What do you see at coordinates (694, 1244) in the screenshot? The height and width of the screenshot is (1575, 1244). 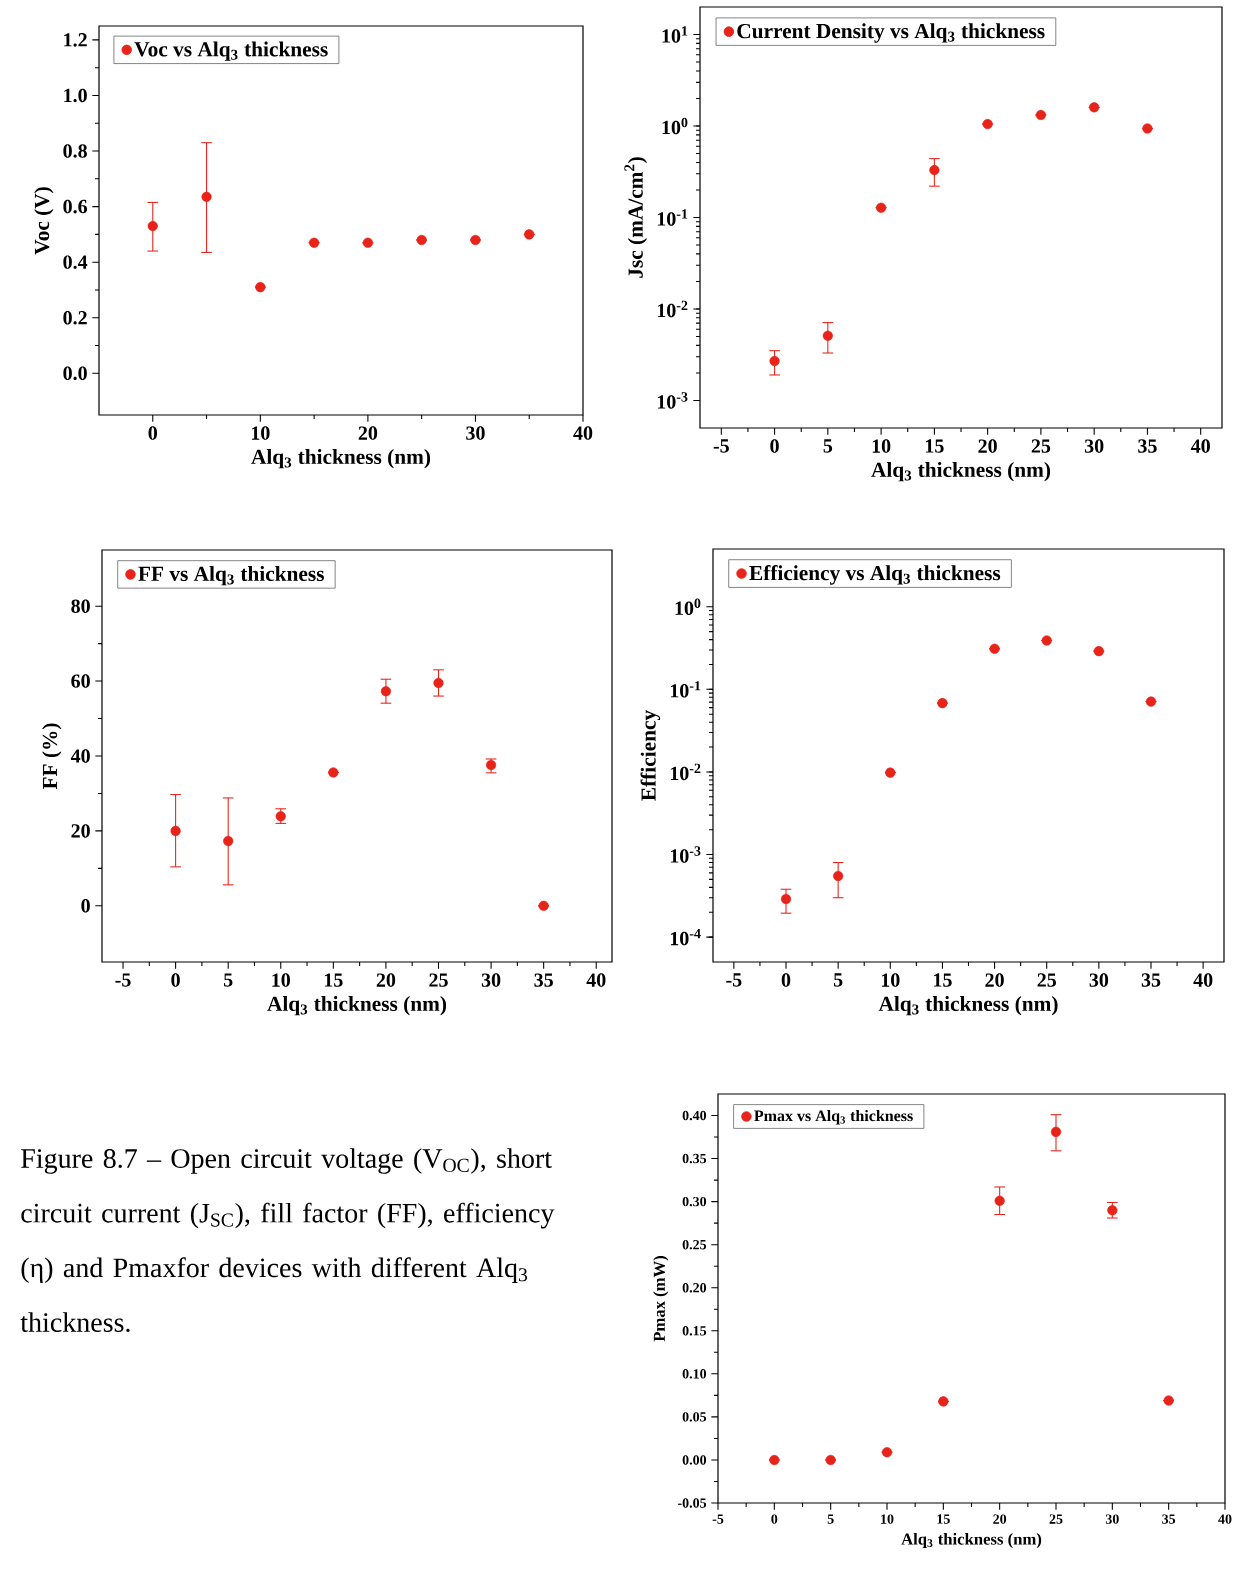 I see `y-tick-label: 0.25` at bounding box center [694, 1244].